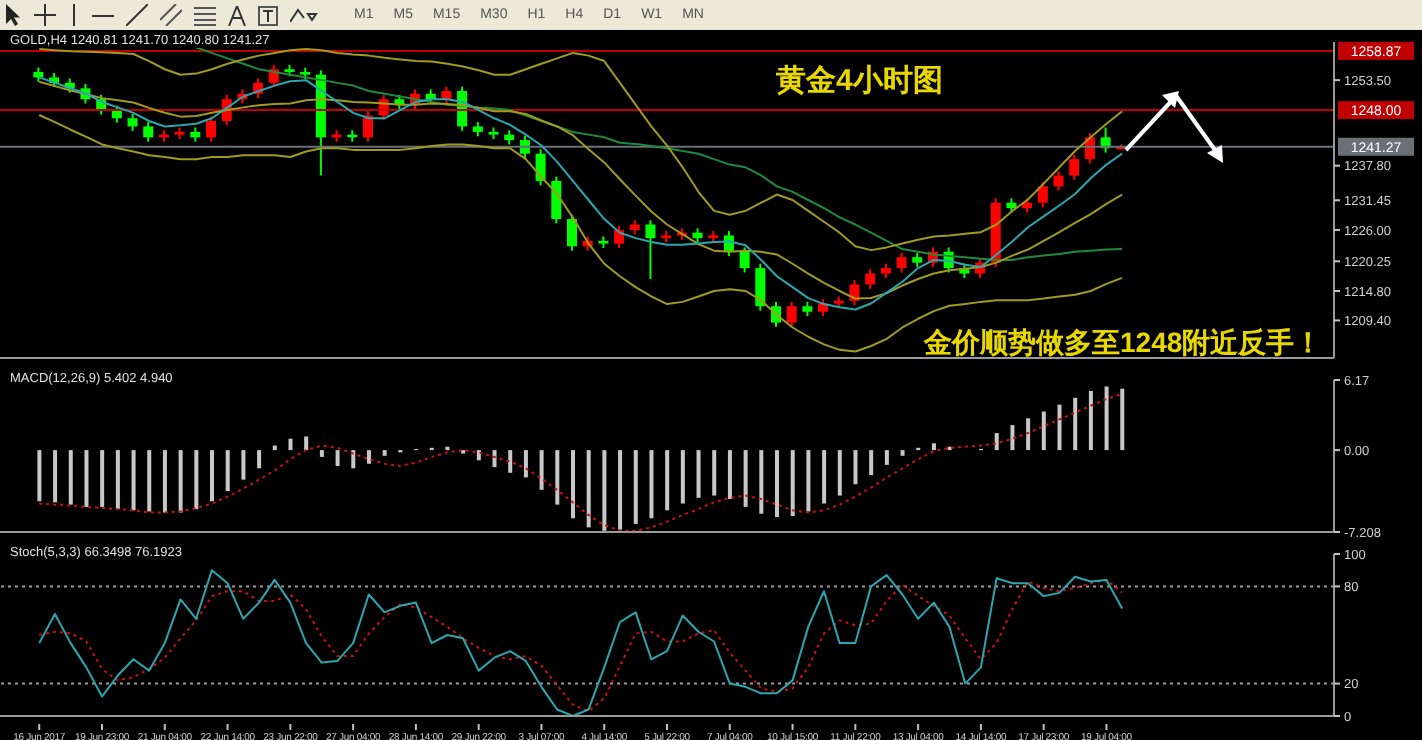  What do you see at coordinates (1123, 344) in the screenshot?
I see `annotation: 金价顺势做多至1248附近反手！` at bounding box center [1123, 344].